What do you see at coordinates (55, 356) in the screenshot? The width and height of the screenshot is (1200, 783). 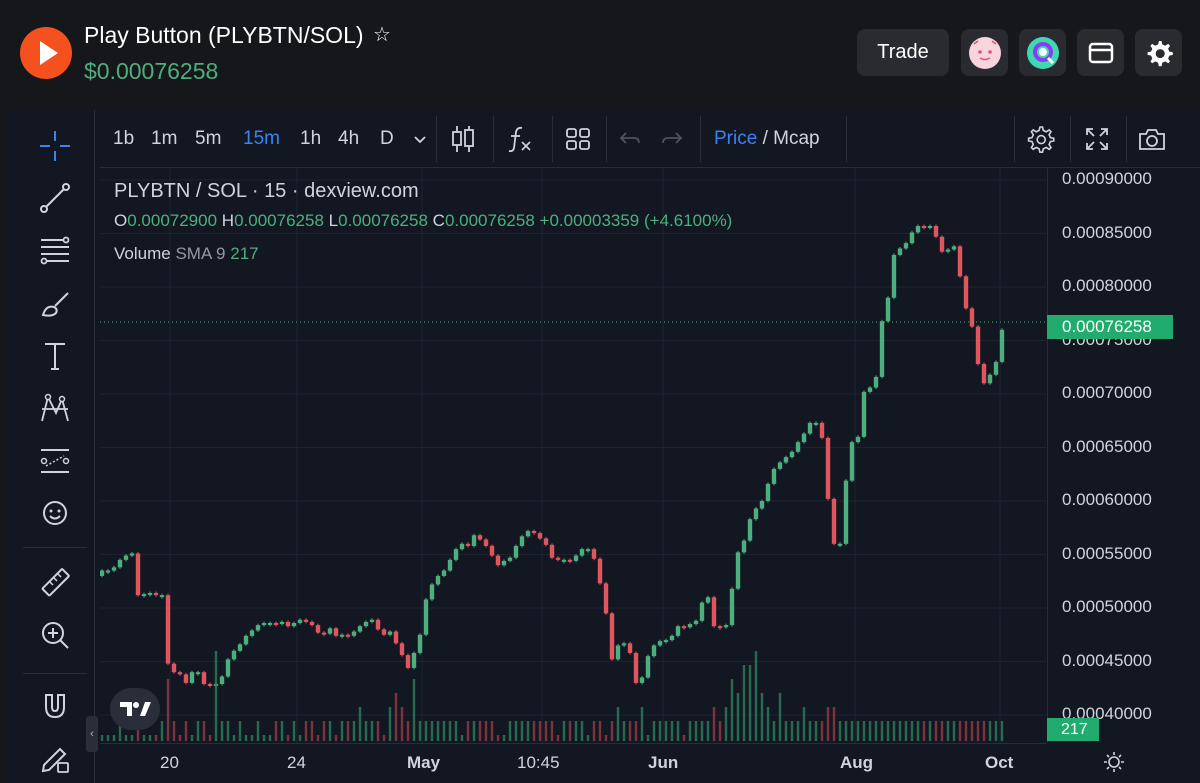 I see `text-tool` at bounding box center [55, 356].